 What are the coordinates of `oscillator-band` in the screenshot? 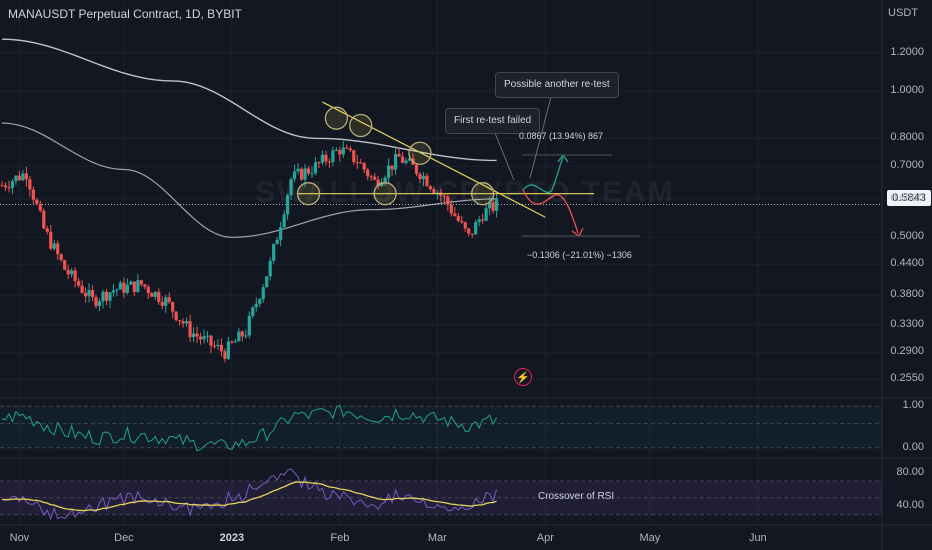 It's located at (441, 427).